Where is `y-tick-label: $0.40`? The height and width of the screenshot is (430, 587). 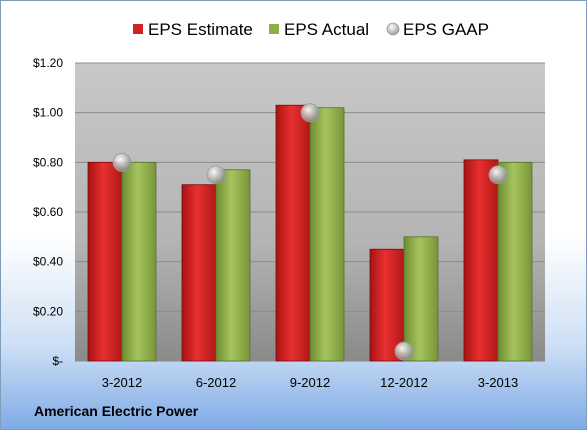
y-tick-label: $0.40 is located at coordinates (48, 262).